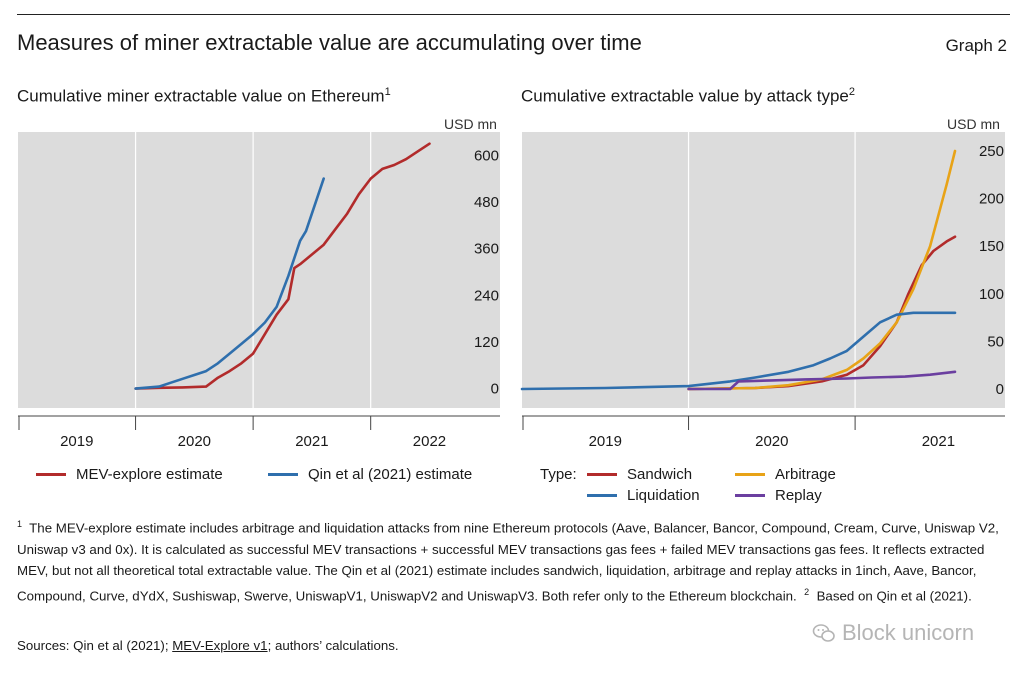 The height and width of the screenshot is (686, 1027). I want to click on legend-item-replay: Replay, so click(778, 495).